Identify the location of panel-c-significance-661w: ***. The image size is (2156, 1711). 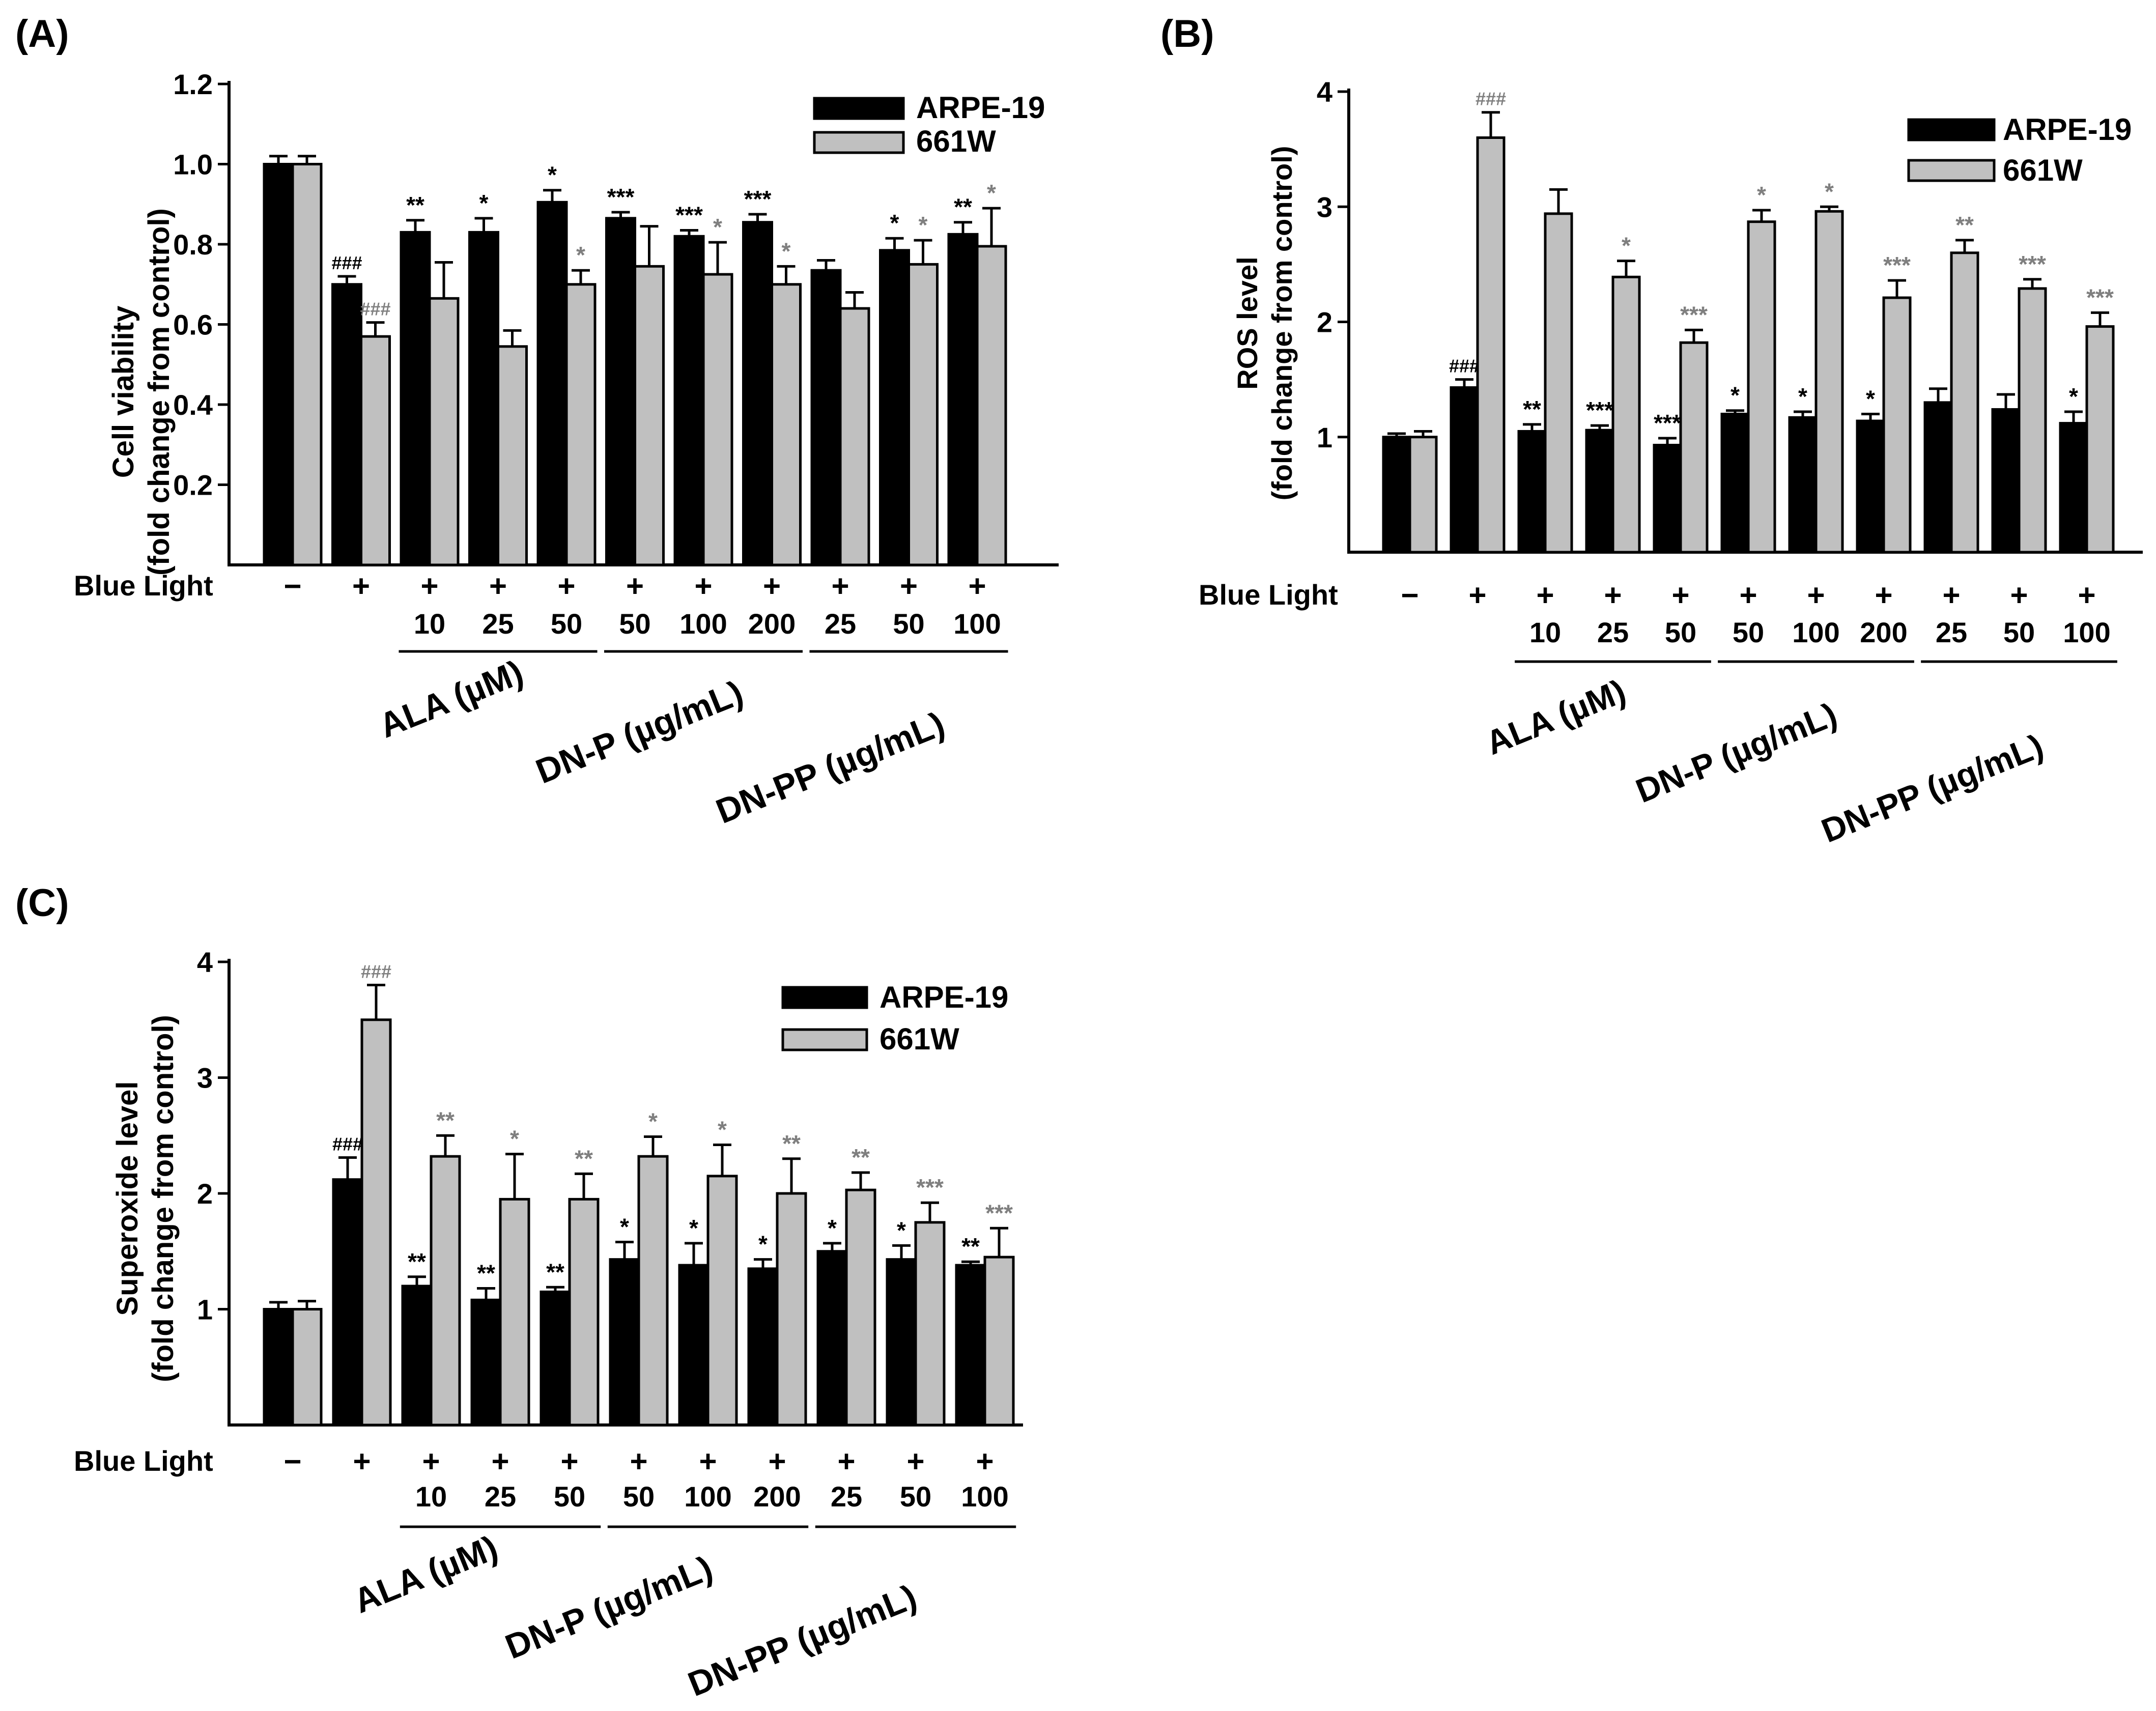
(999, 1213).